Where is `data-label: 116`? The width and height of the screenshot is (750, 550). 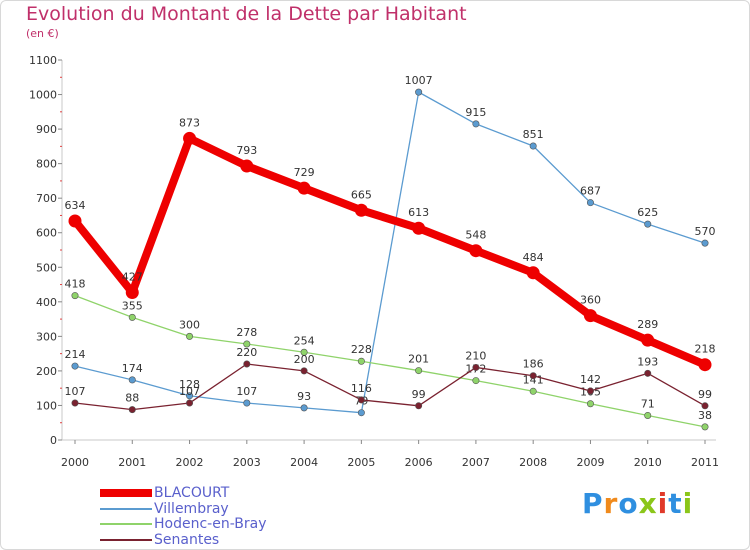 data-label: 116 is located at coordinates (361, 388).